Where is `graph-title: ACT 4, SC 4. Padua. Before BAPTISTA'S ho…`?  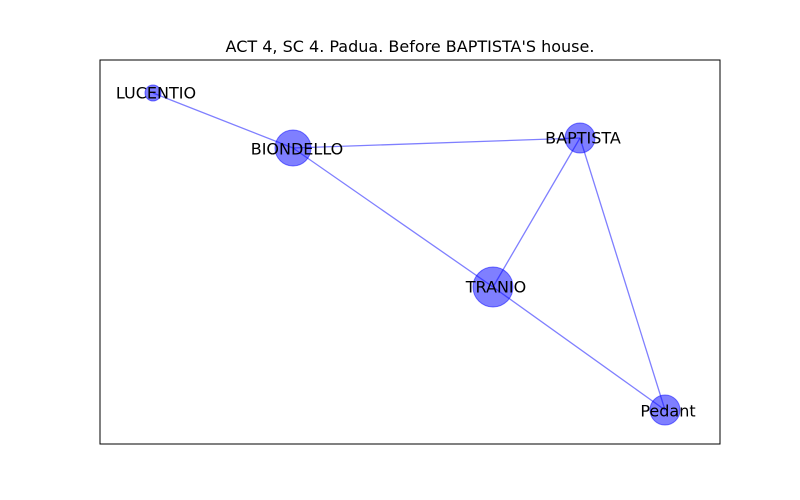
graph-title: ACT 4, SC 4. Padua. Before BAPTISTA'S ho… is located at coordinates (410, 46).